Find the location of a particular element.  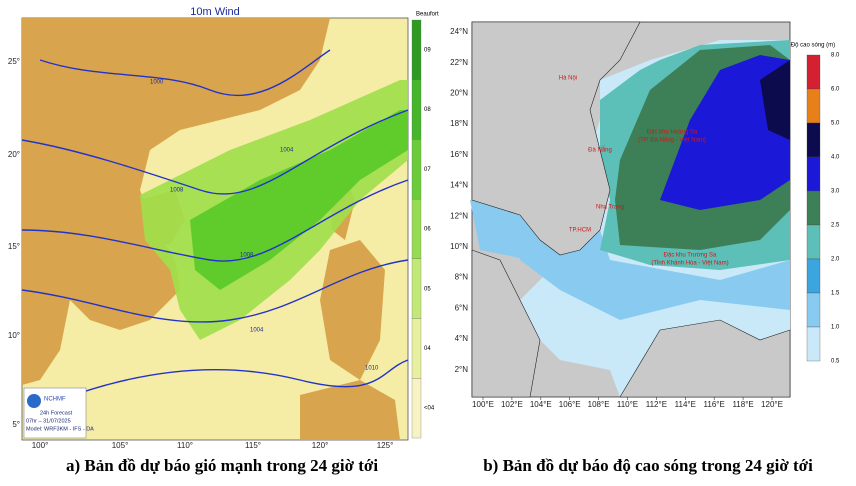

lat-label: 14°N is located at coordinates (459, 185).